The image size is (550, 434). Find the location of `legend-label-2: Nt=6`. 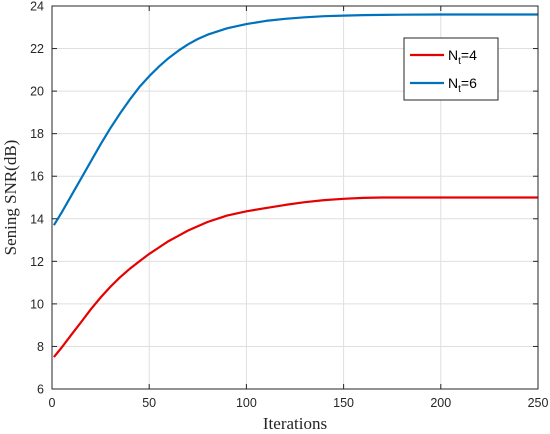

legend-label-2: Nt=6 is located at coordinates (462, 85).